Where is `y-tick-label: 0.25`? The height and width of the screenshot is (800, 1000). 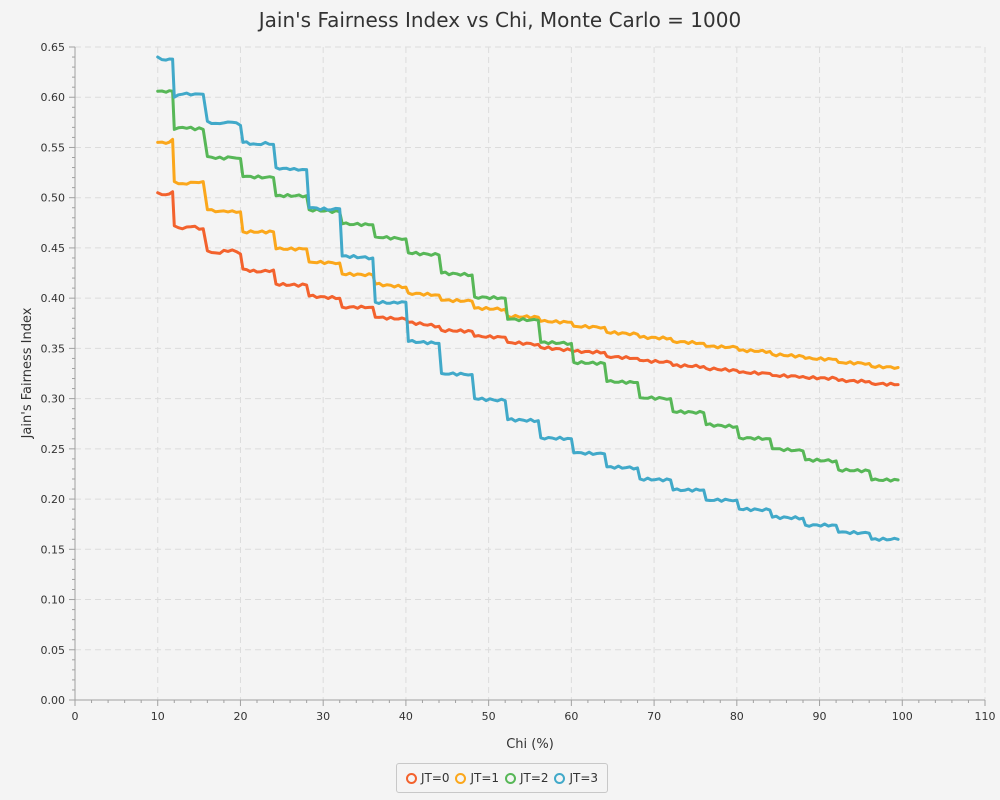 y-tick-label: 0.25 is located at coordinates (53, 449).